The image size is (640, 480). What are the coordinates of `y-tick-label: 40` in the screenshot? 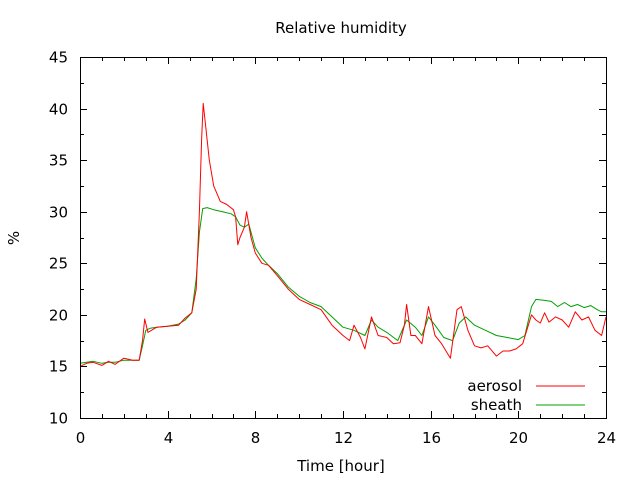 It's located at (58, 110).